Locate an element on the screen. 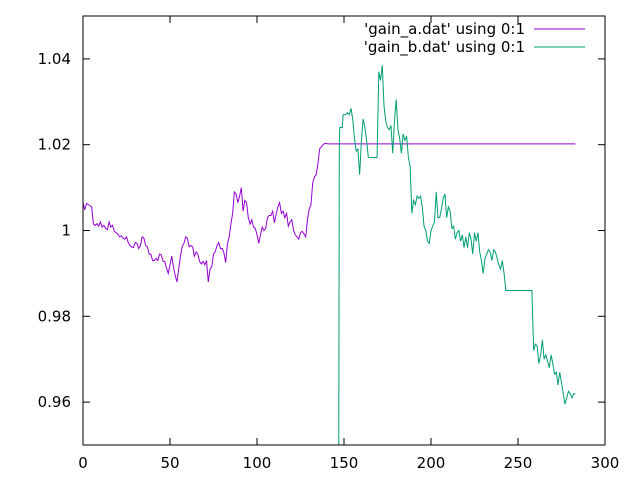  y-tick-label: 1.02 is located at coordinates (54, 145).